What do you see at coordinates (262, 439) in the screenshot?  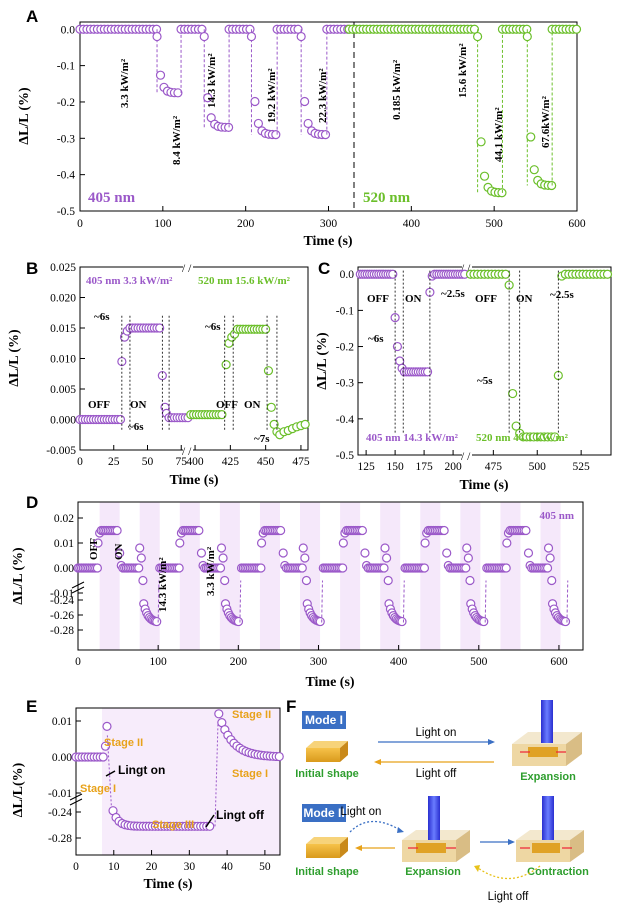 I see `chart-b-t4: ~7s` at bounding box center [262, 439].